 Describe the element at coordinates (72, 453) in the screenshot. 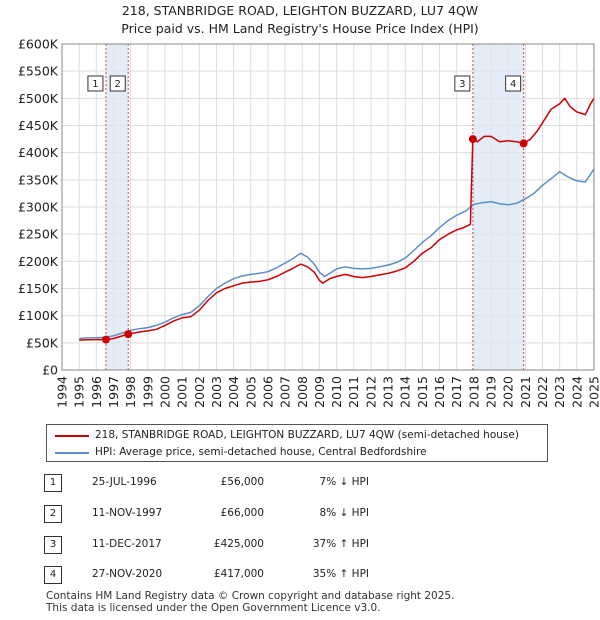

I see `legend-swatch-hpi` at that location.